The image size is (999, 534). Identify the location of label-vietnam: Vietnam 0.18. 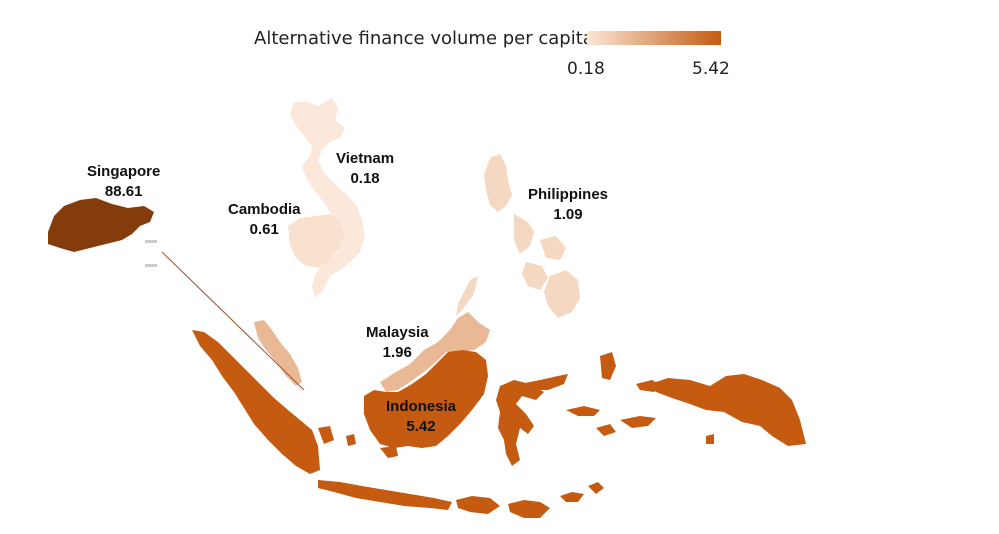
(365, 169).